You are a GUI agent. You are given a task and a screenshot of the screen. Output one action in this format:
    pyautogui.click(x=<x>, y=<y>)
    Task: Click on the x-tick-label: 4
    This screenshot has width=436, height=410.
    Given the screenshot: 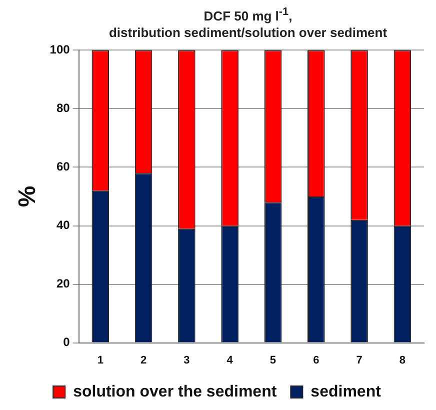 What is the action you would take?
    pyautogui.click(x=230, y=360)
    